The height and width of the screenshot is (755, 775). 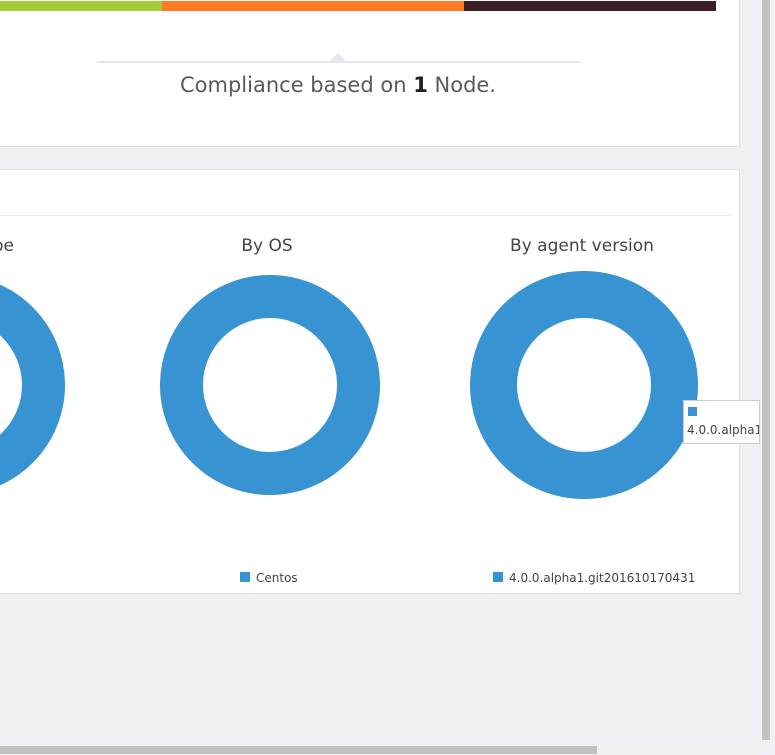 I want to click on compliance-prefix: Compliance based on, so click(x=293, y=85).